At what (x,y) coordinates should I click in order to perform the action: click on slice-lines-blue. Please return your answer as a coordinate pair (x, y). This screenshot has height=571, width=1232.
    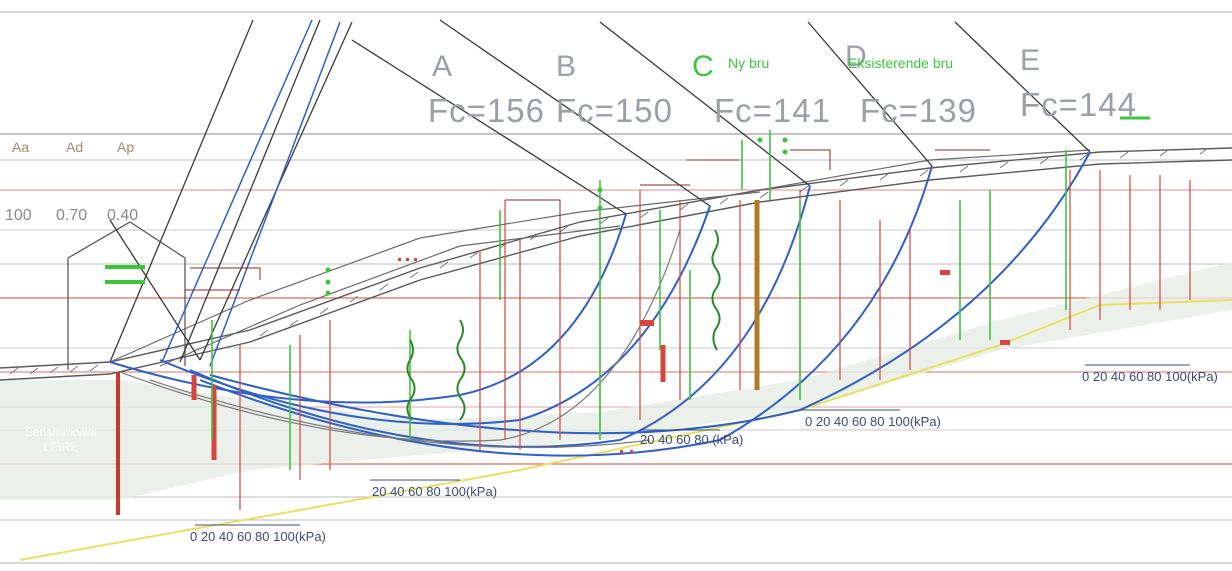
    Looking at the image, I should click on (251, 193).